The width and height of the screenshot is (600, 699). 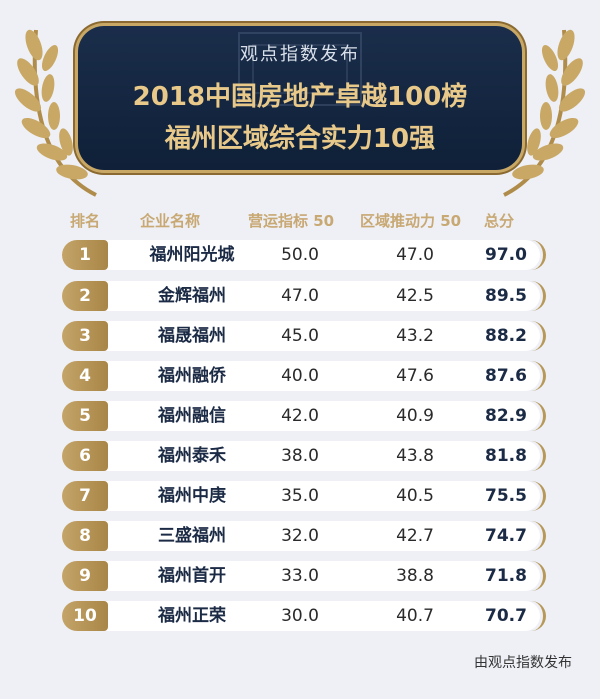 I want to click on table-row: 2 金辉福州 47.0 42.5 89.5, so click(x=304, y=296).